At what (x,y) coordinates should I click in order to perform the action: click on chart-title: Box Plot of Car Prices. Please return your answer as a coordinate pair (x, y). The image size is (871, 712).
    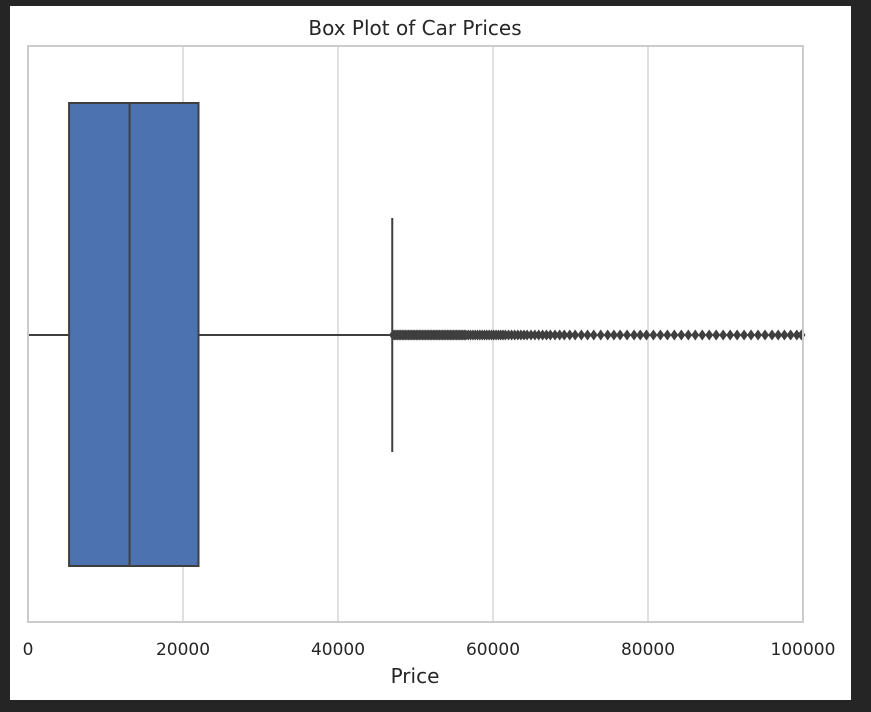
    Looking at the image, I should click on (414, 28).